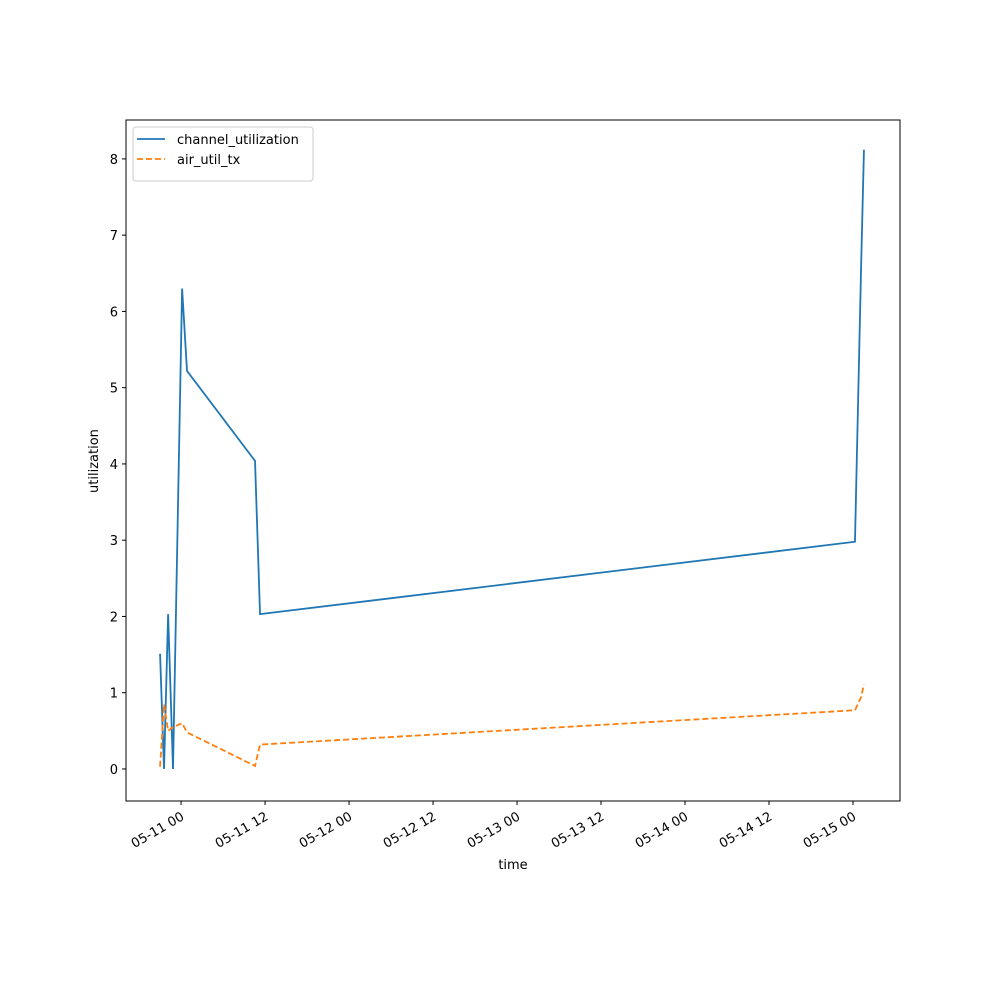  Describe the element at coordinates (114, 770) in the screenshot. I see `y-tick-label: 0` at that location.